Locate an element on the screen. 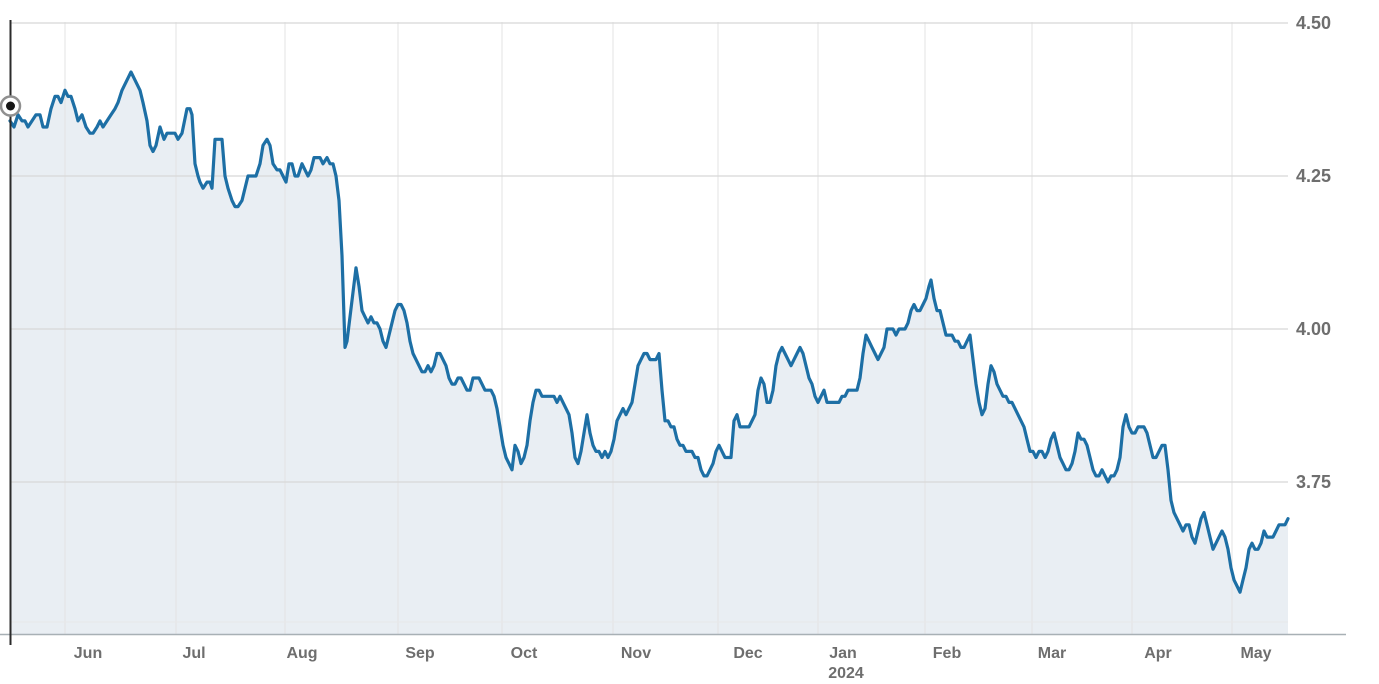 This screenshot has width=1379, height=684. x-tick-label-sep: Sep is located at coordinates (420, 653).